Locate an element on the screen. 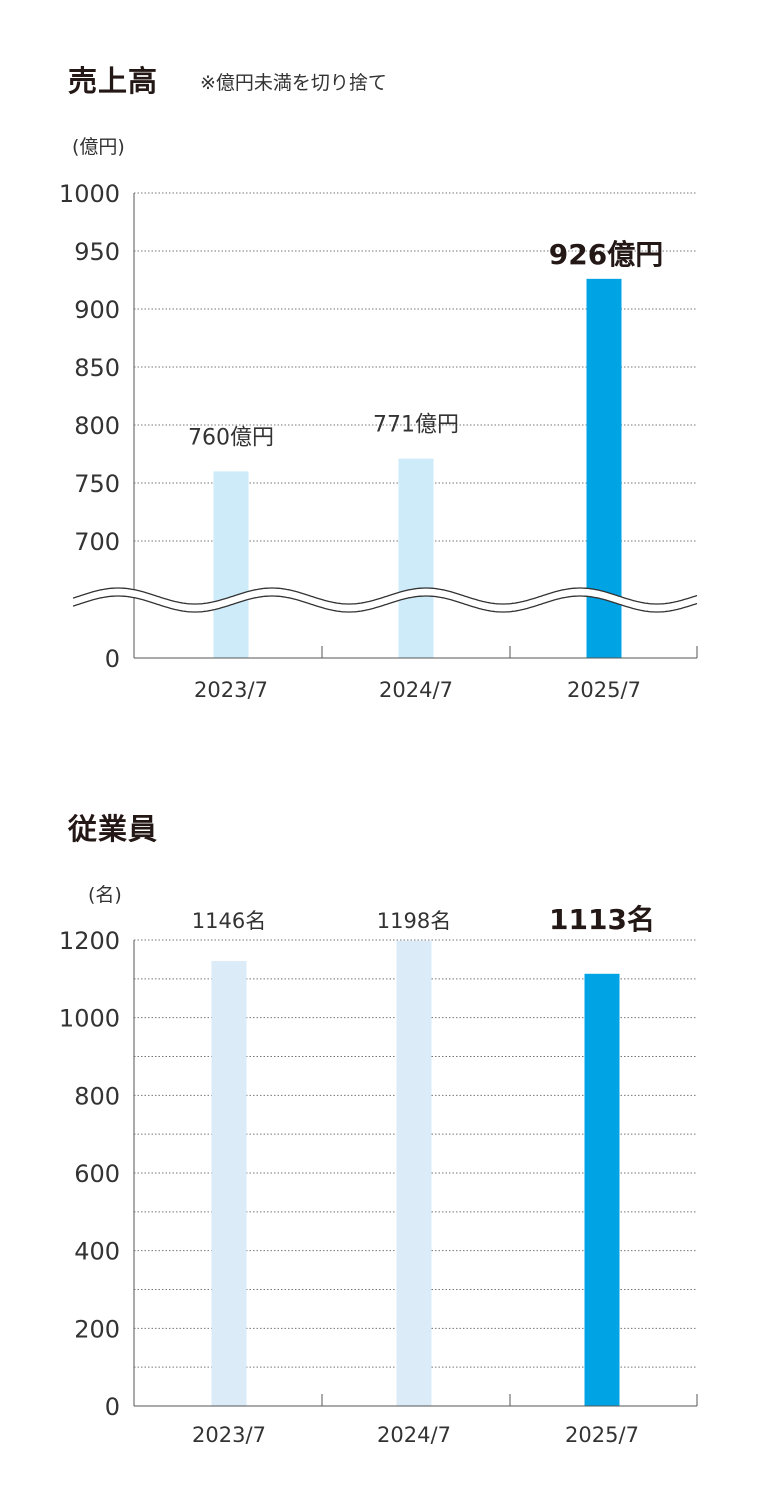  employees-unit: (名) is located at coordinates (105, 895).